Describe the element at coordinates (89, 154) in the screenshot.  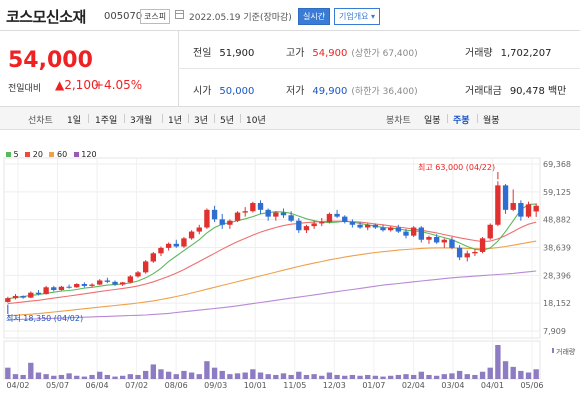
I see `legend-ma120-label: 120` at that location.